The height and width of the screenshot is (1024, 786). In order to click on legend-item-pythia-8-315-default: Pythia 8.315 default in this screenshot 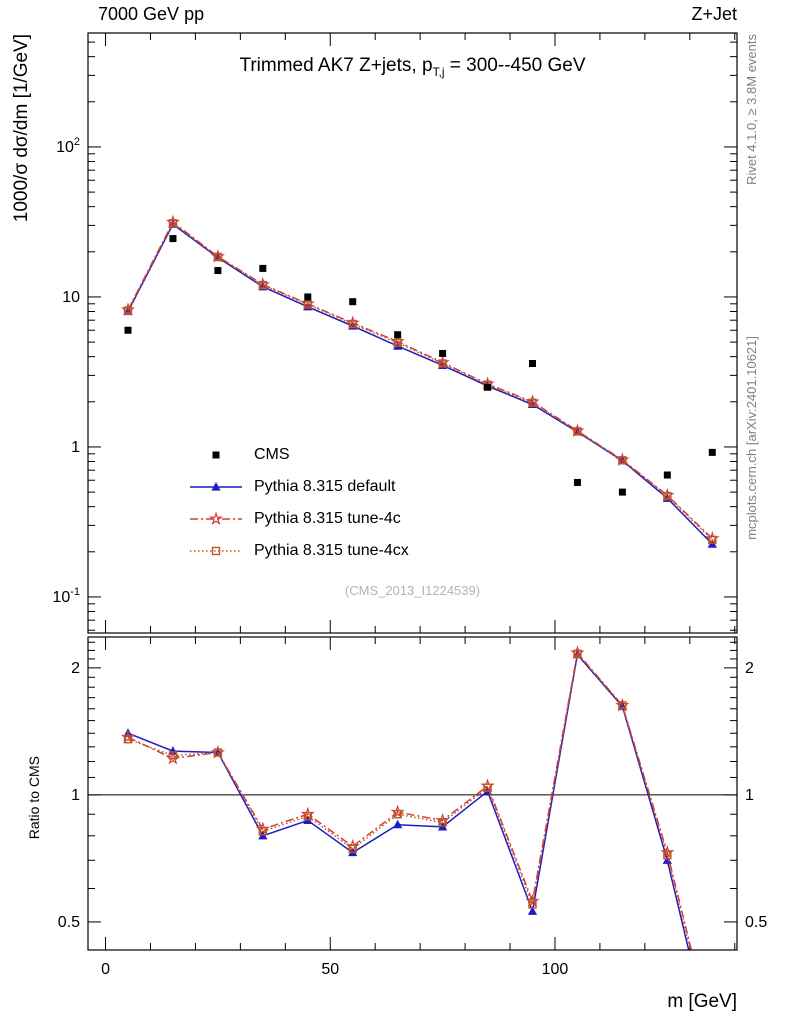, I will do `click(298, 487)`.